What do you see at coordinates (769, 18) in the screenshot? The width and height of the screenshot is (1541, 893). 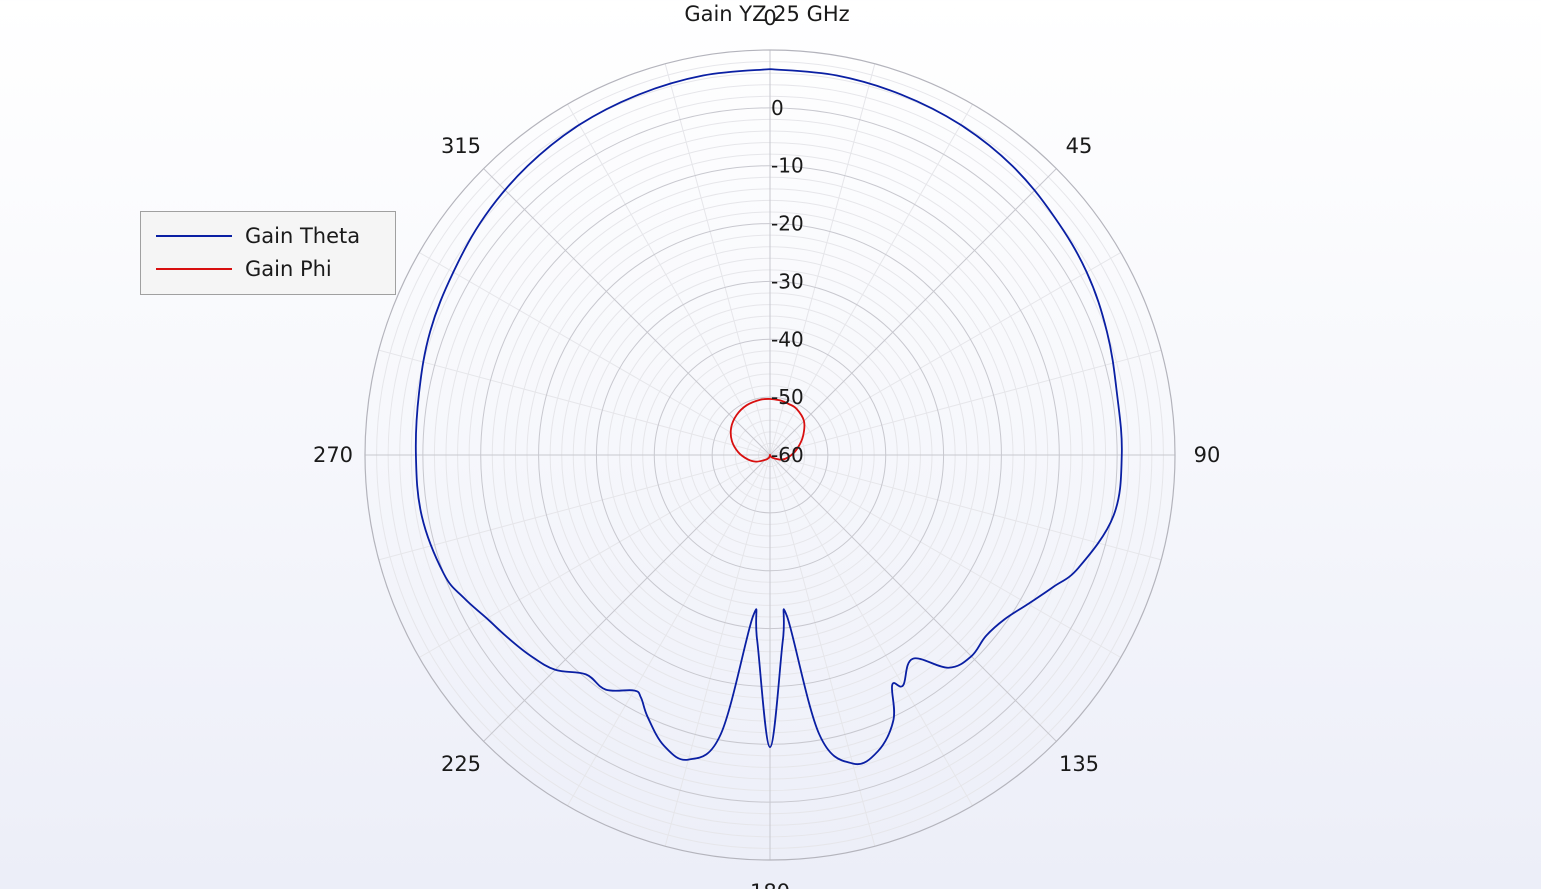 I see `angle-tick-label: 0` at bounding box center [769, 18].